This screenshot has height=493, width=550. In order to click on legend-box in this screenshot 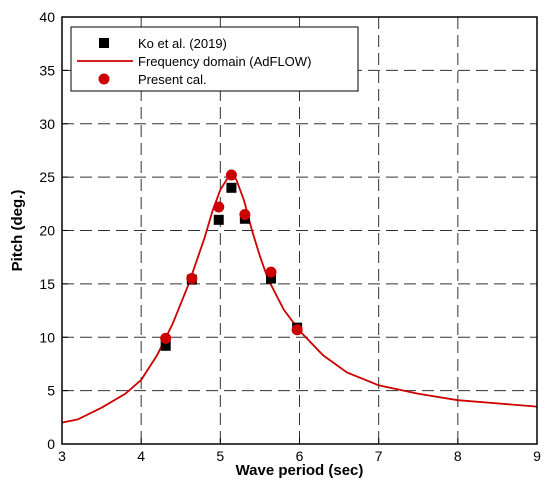, I will do `click(214, 59)`.